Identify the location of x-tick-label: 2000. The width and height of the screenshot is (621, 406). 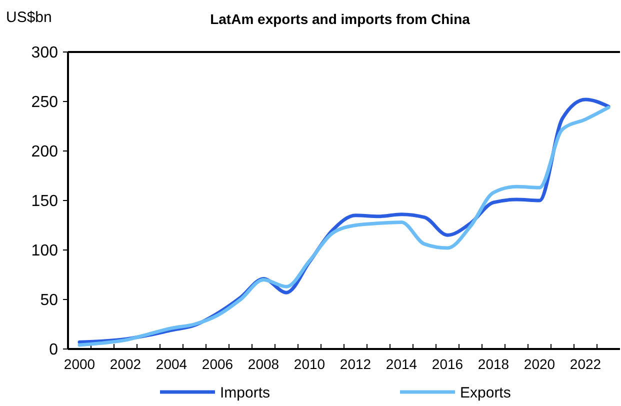
(80, 364).